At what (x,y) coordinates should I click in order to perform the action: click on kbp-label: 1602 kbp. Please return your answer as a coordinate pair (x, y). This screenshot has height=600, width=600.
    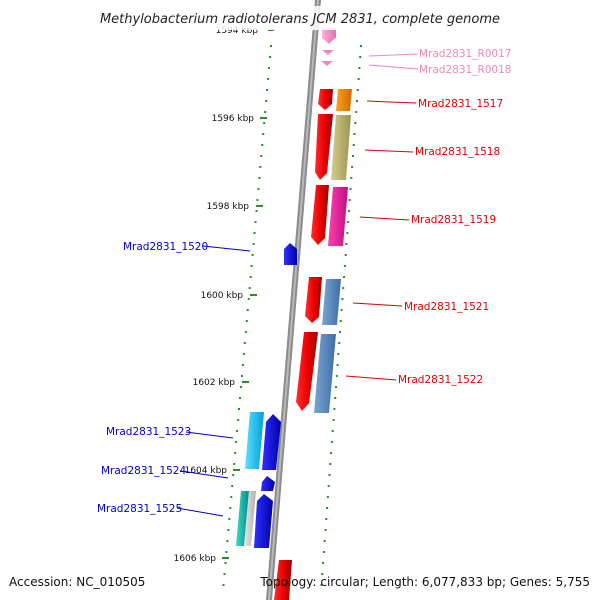
    Looking at the image, I should click on (214, 383).